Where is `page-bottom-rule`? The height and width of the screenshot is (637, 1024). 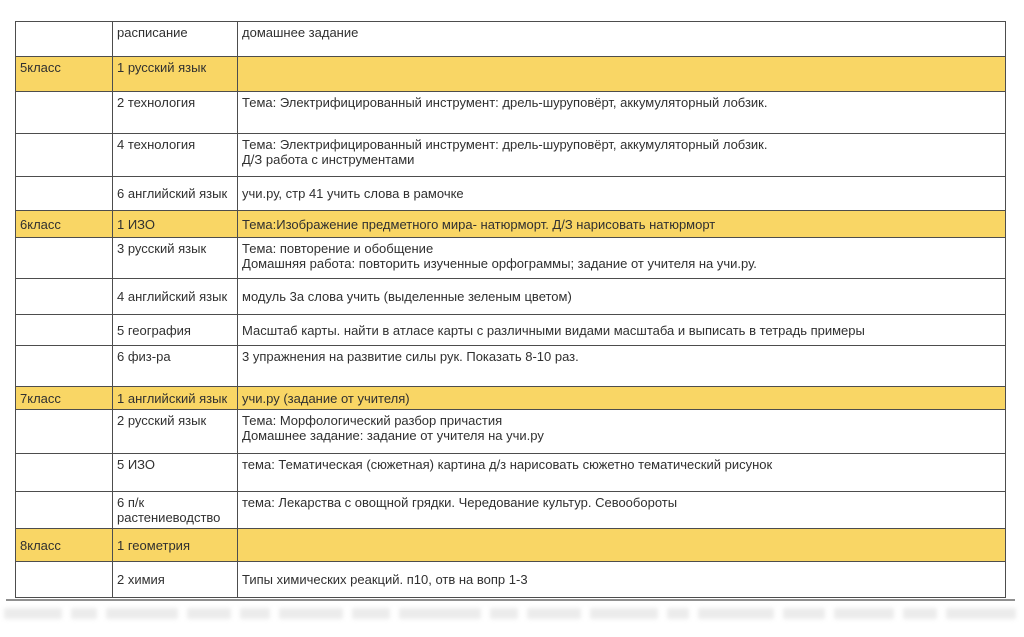 page-bottom-rule is located at coordinates (510, 600).